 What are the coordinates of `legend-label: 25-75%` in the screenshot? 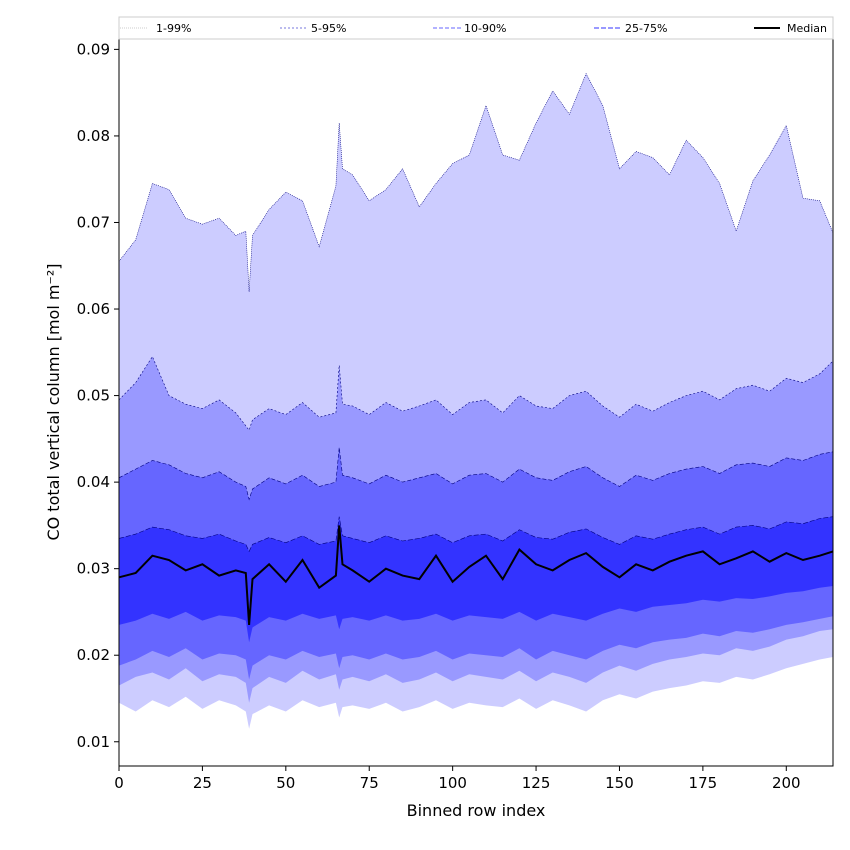 It's located at (646, 28).